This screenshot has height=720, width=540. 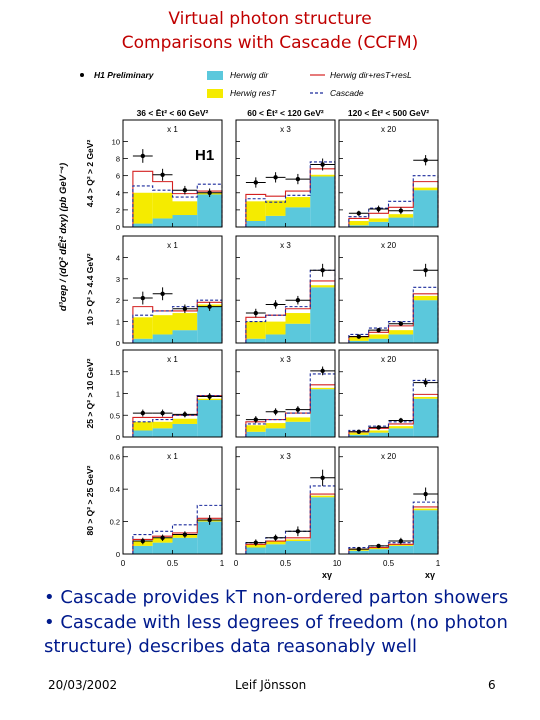 I want to click on x-axis-label: xγ, so click(x=430, y=575).